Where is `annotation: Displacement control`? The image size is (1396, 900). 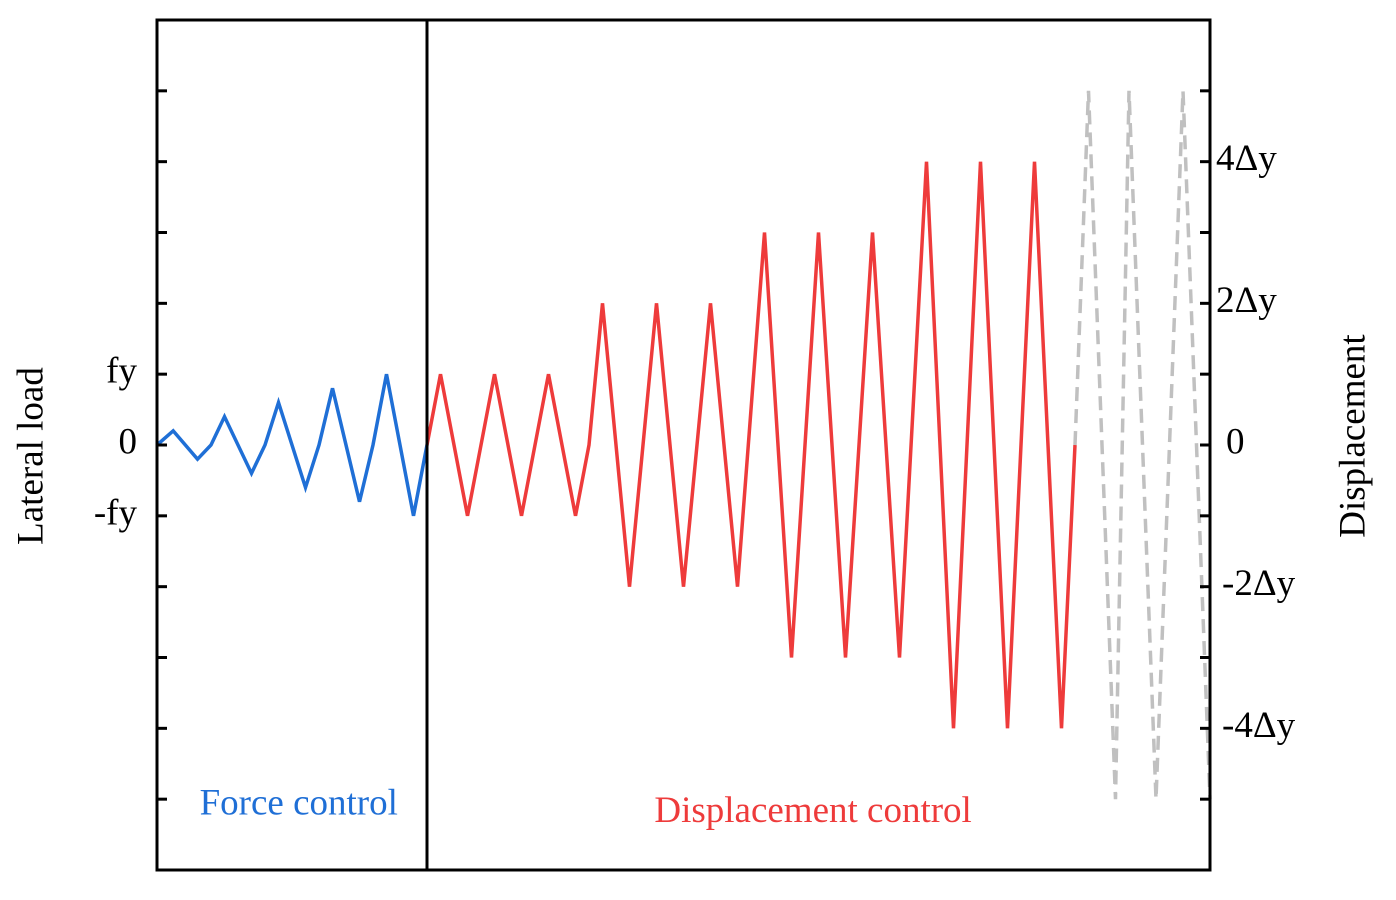 annotation: Displacement control is located at coordinates (812, 810).